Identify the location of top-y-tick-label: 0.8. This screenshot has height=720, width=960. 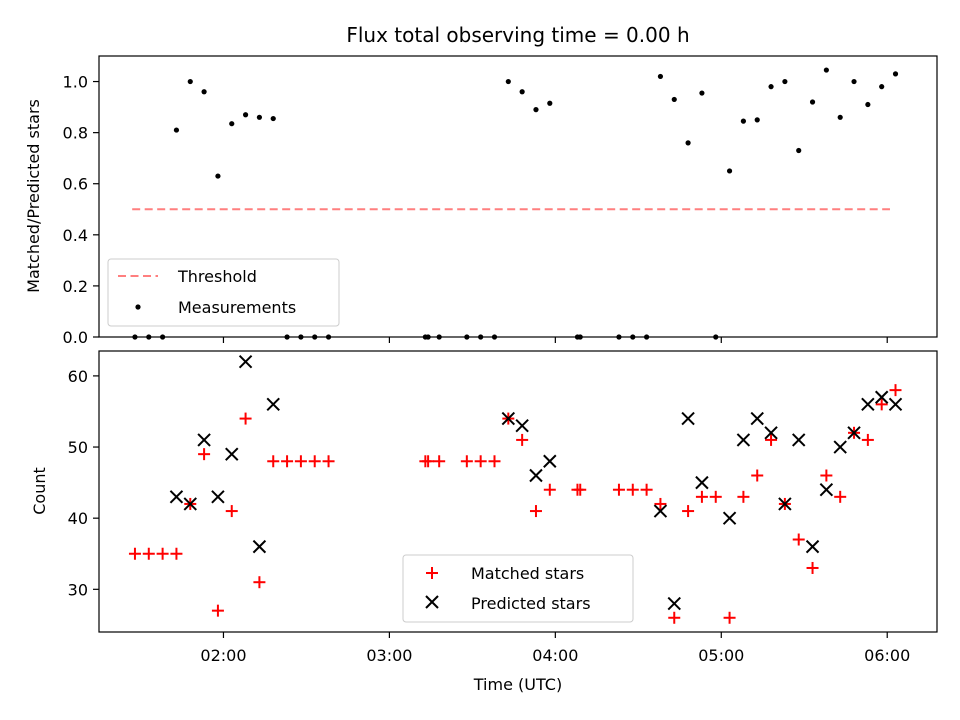
(75, 133).